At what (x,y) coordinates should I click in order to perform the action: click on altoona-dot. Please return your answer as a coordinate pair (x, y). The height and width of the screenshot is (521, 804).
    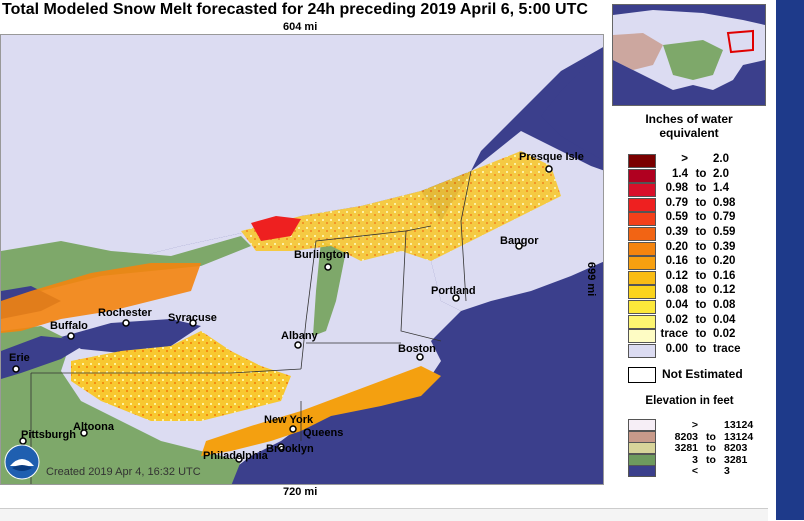
    Looking at the image, I should click on (84, 433).